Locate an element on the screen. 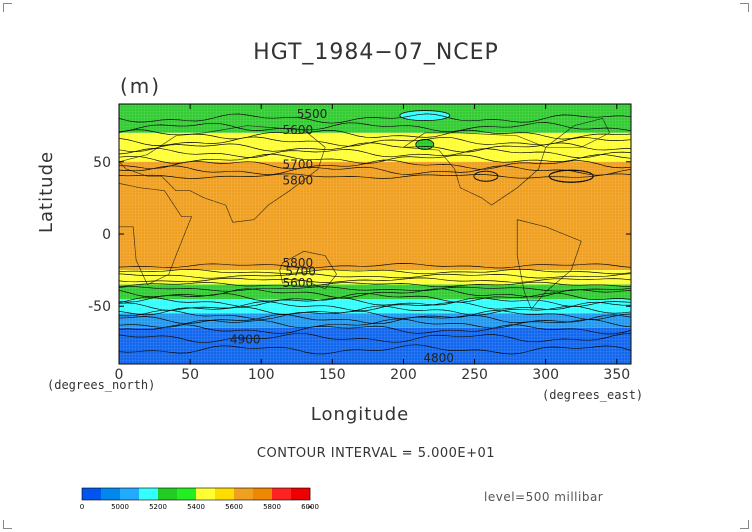 This screenshot has width=752, height=532. colorbar-label: 5600 is located at coordinates (234, 507).